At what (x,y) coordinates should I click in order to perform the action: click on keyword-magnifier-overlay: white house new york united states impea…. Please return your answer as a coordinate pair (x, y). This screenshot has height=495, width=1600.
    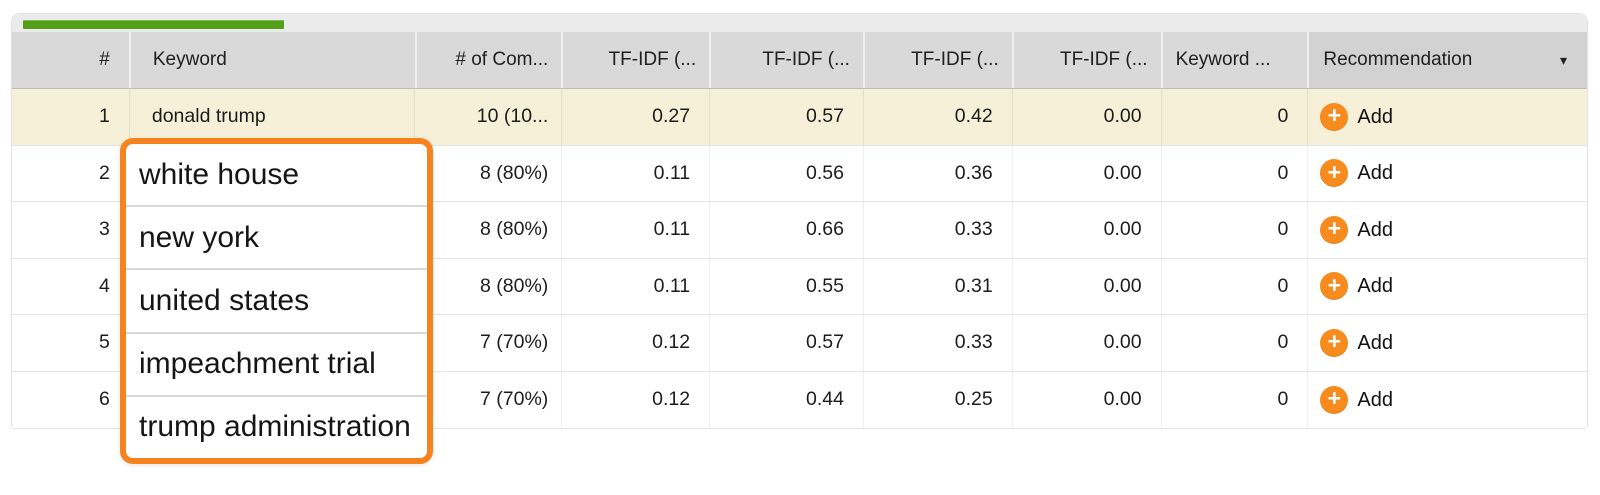
    Looking at the image, I should click on (276, 301).